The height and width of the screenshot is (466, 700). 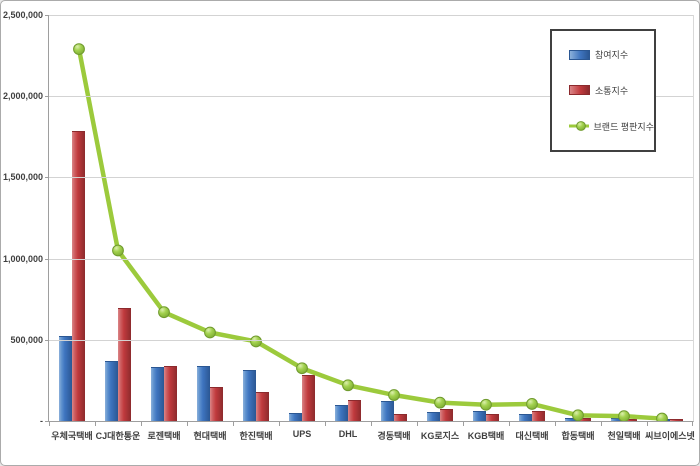 I want to click on x-axis-label: 대신택배, so click(x=532, y=436).